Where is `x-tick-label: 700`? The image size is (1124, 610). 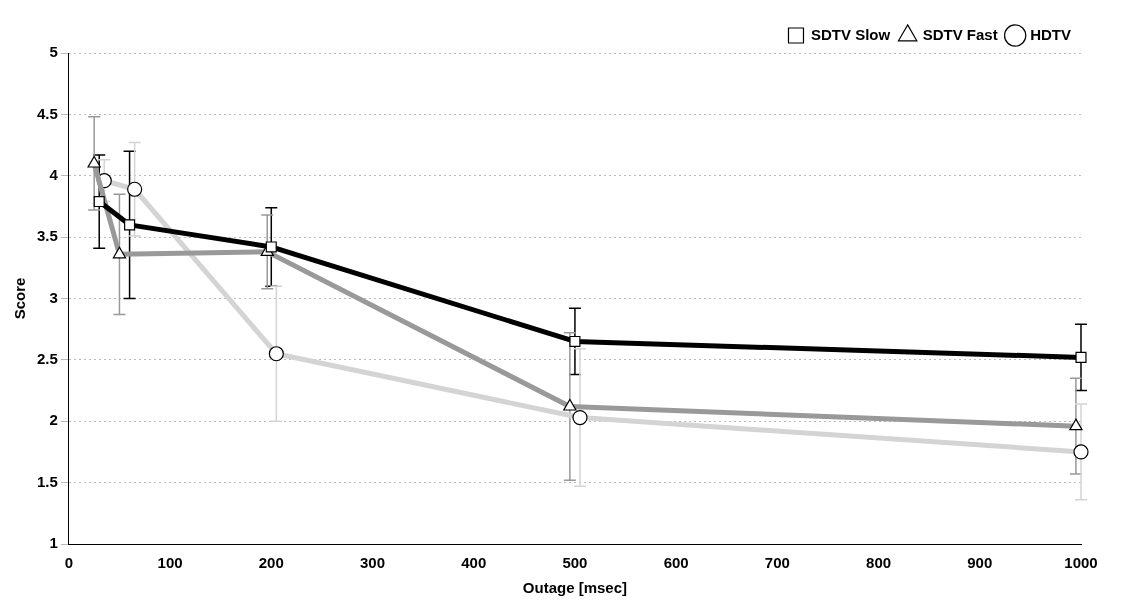
x-tick-label: 700 is located at coordinates (777, 563).